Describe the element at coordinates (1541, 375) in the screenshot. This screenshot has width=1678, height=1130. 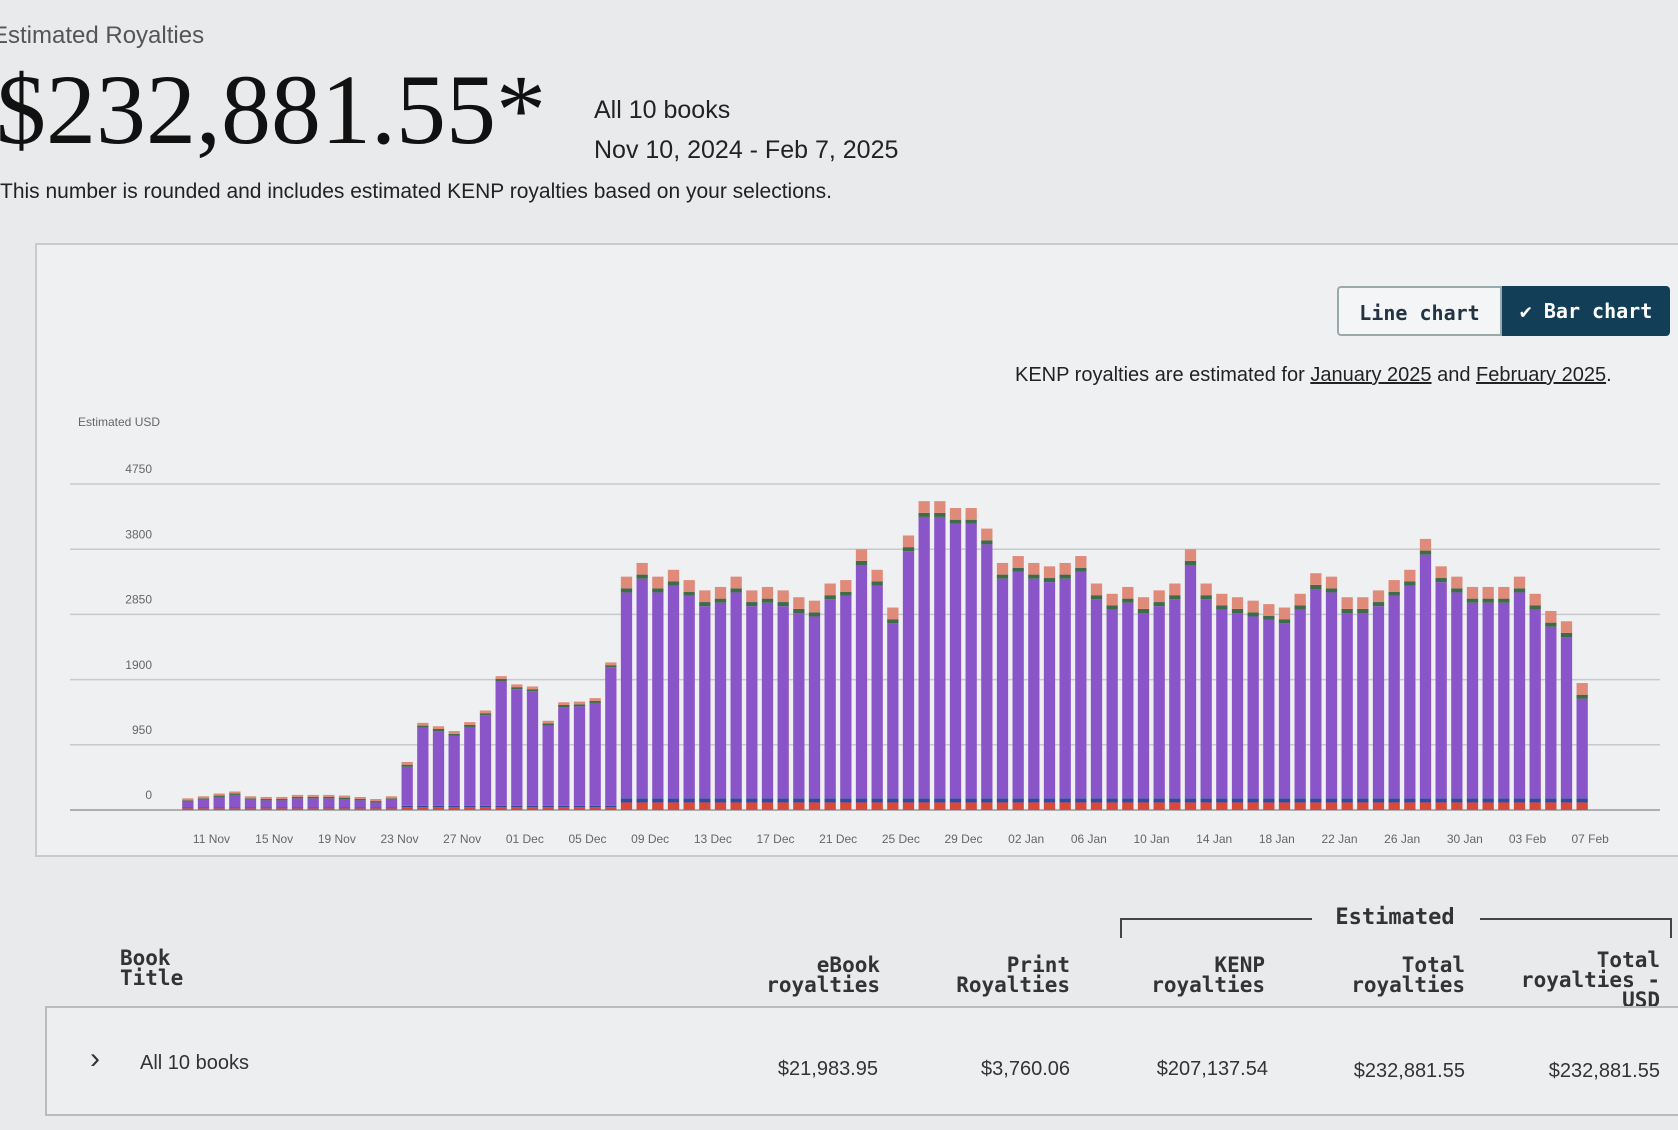
I see `february-link: February 2025` at that location.